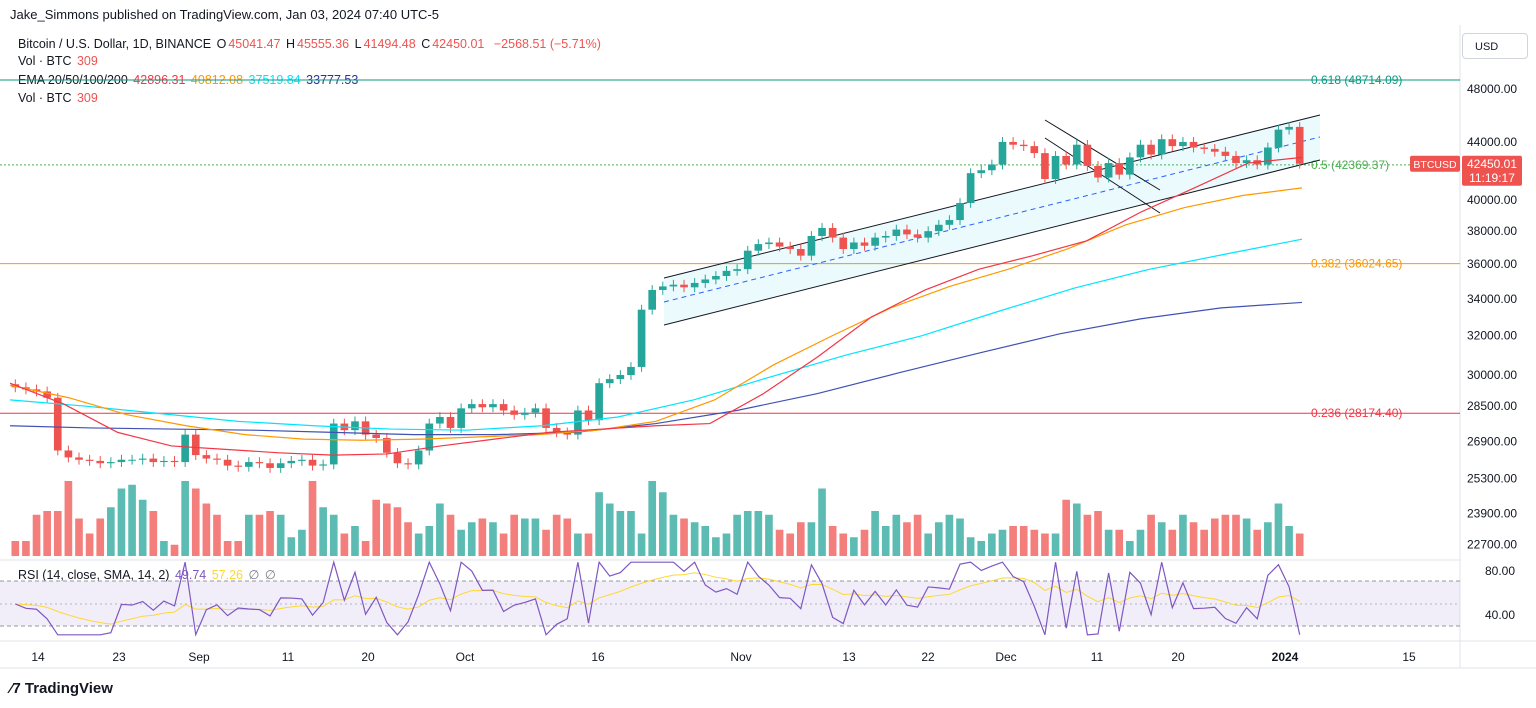  Describe the element at coordinates (1492, 142) in the screenshot. I see `price-tick: 44000.00` at that location.